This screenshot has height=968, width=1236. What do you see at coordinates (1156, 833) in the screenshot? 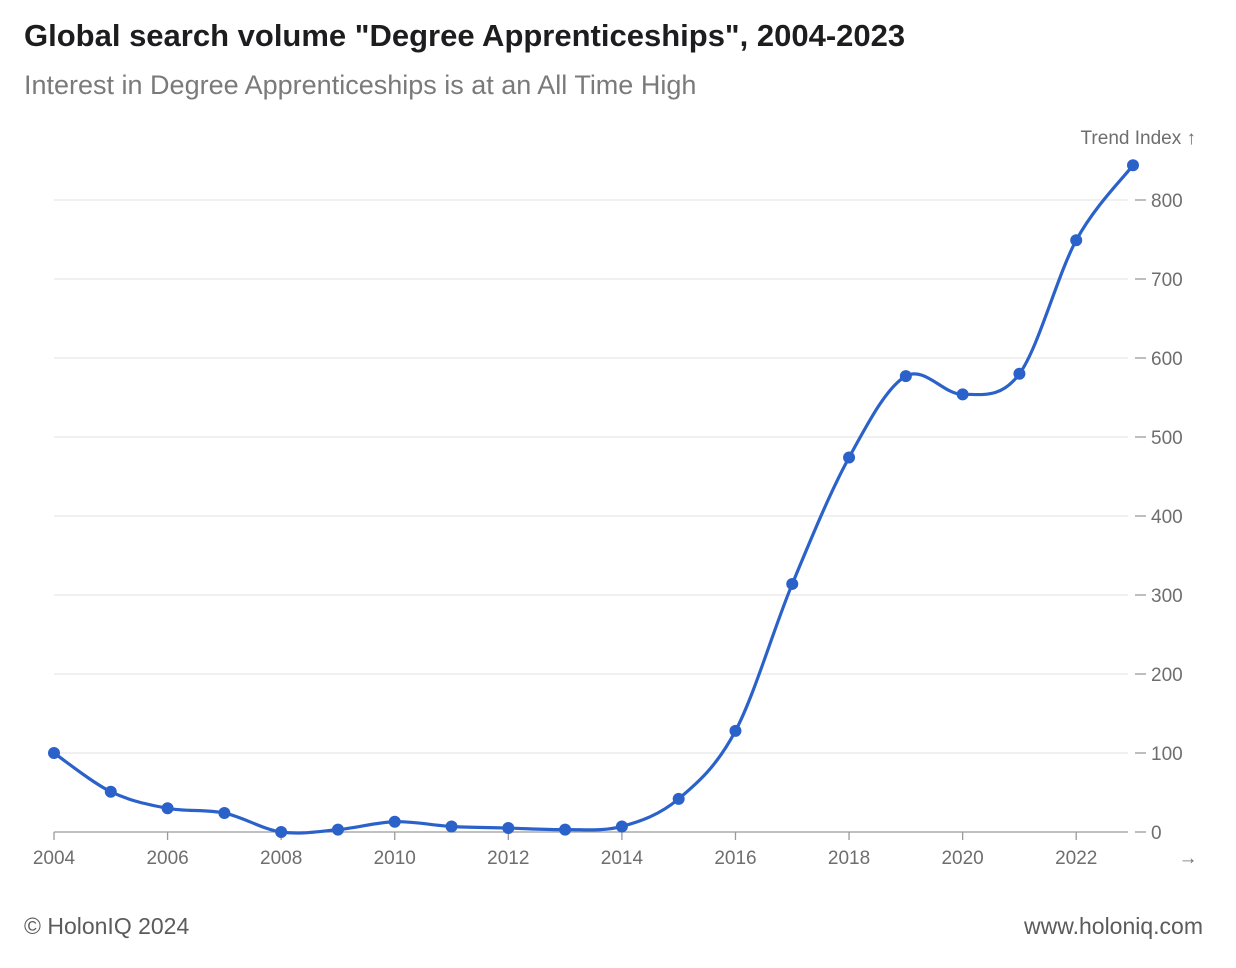
I see `y-tick-label-0: 0` at bounding box center [1156, 833].